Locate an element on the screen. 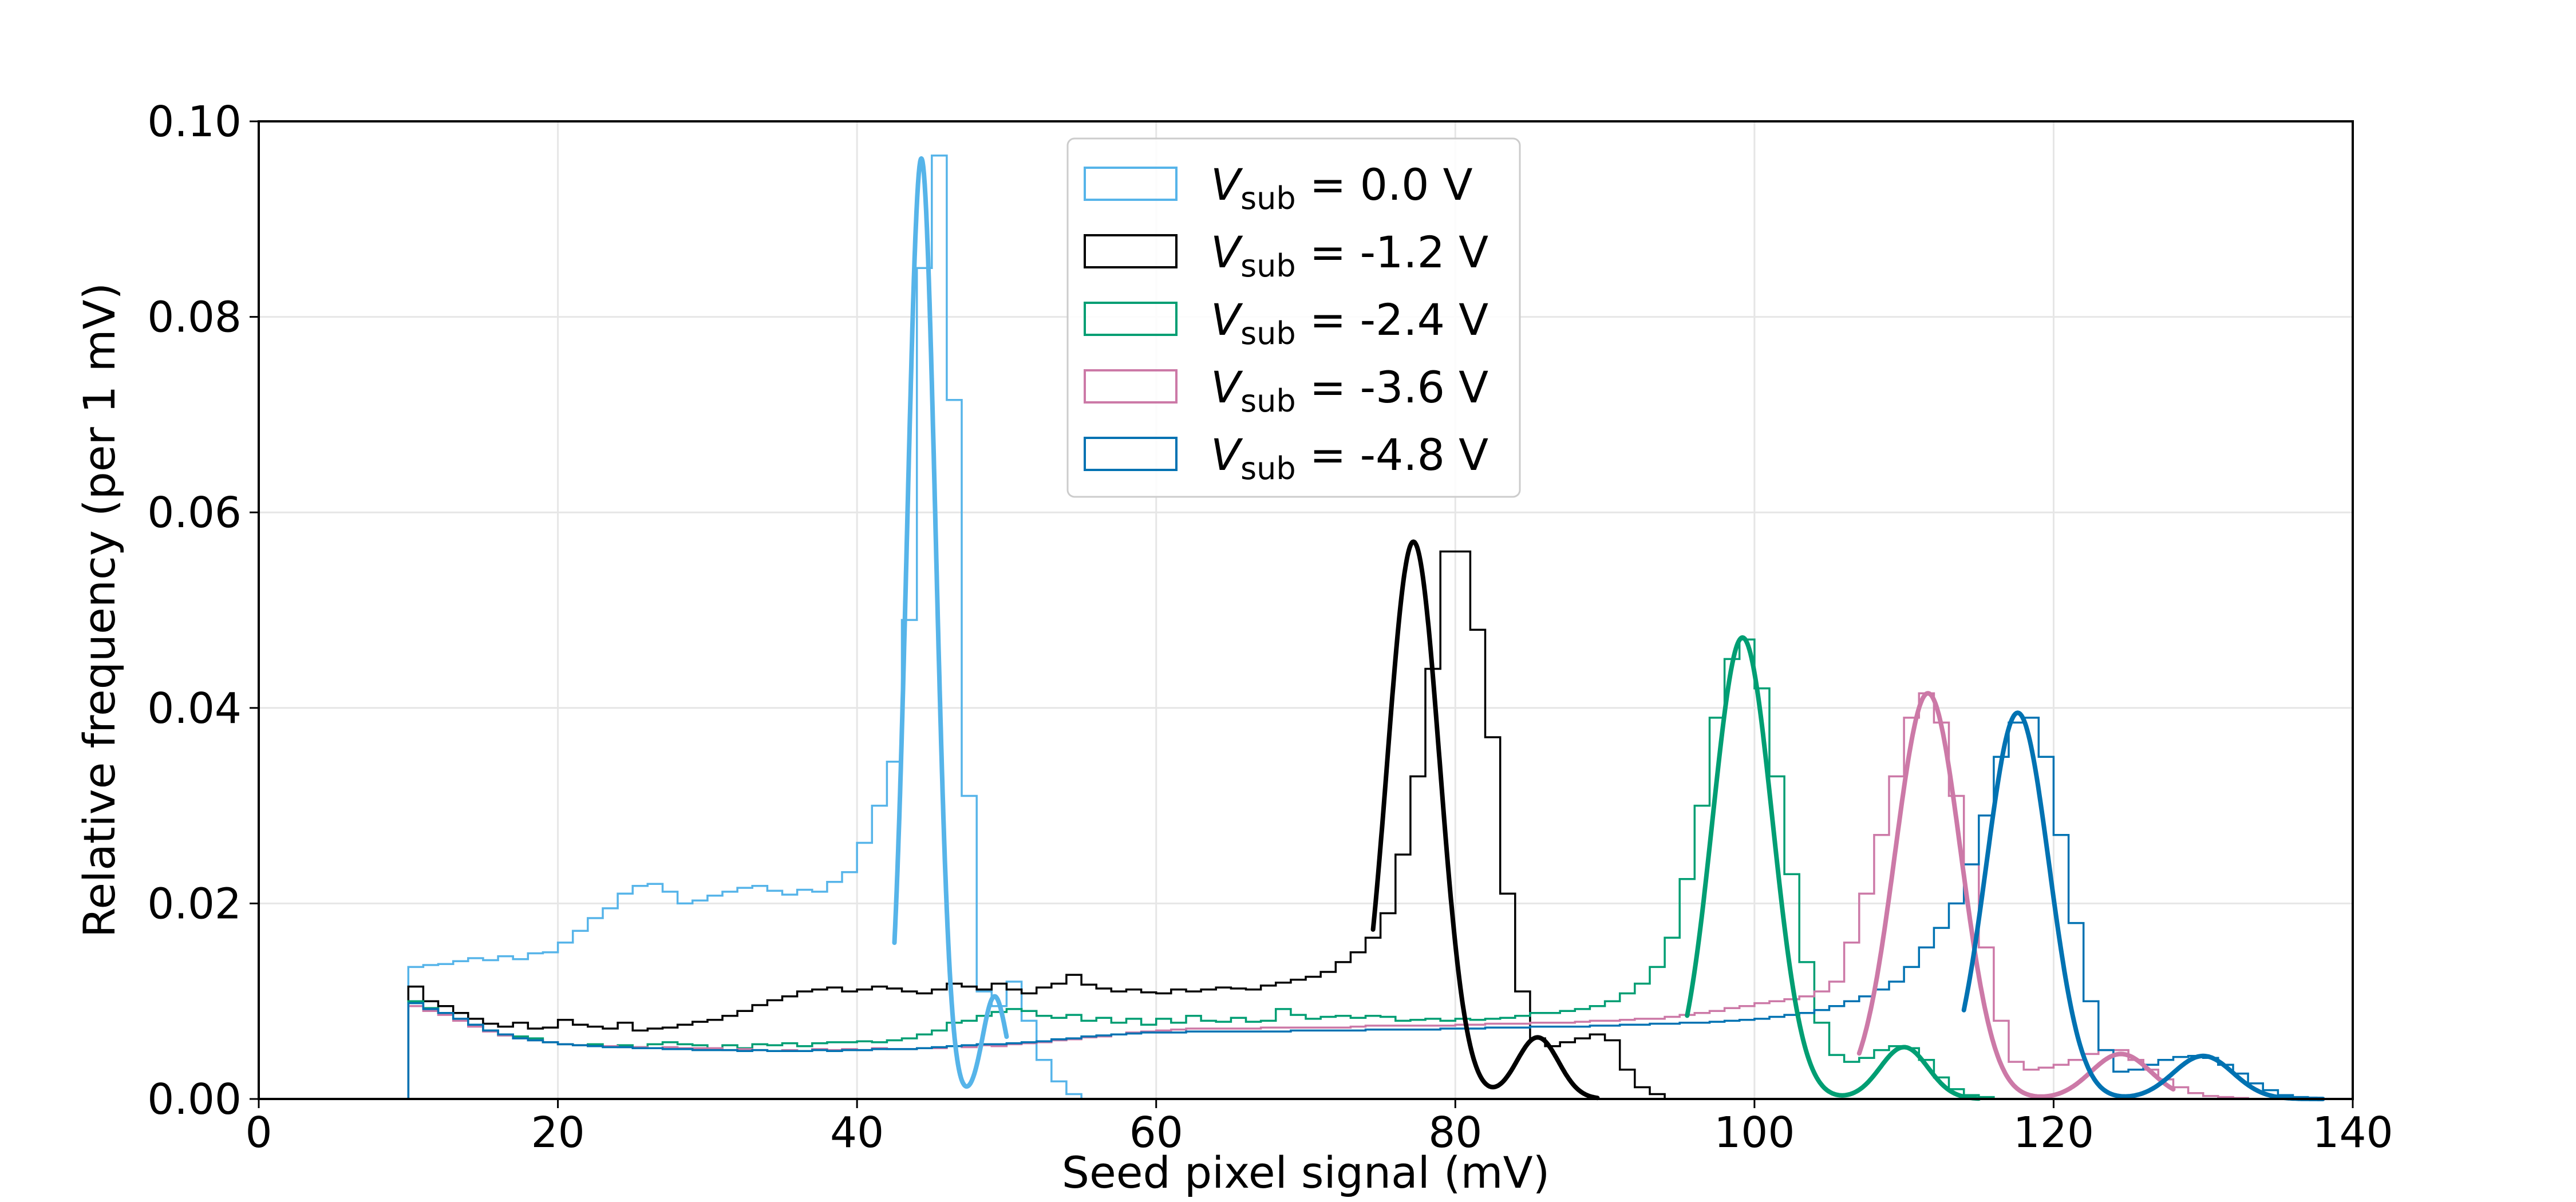 Image resolution: width=2576 pixels, height=1202 pixels. x-tick-label: 0 is located at coordinates (258, 1132).